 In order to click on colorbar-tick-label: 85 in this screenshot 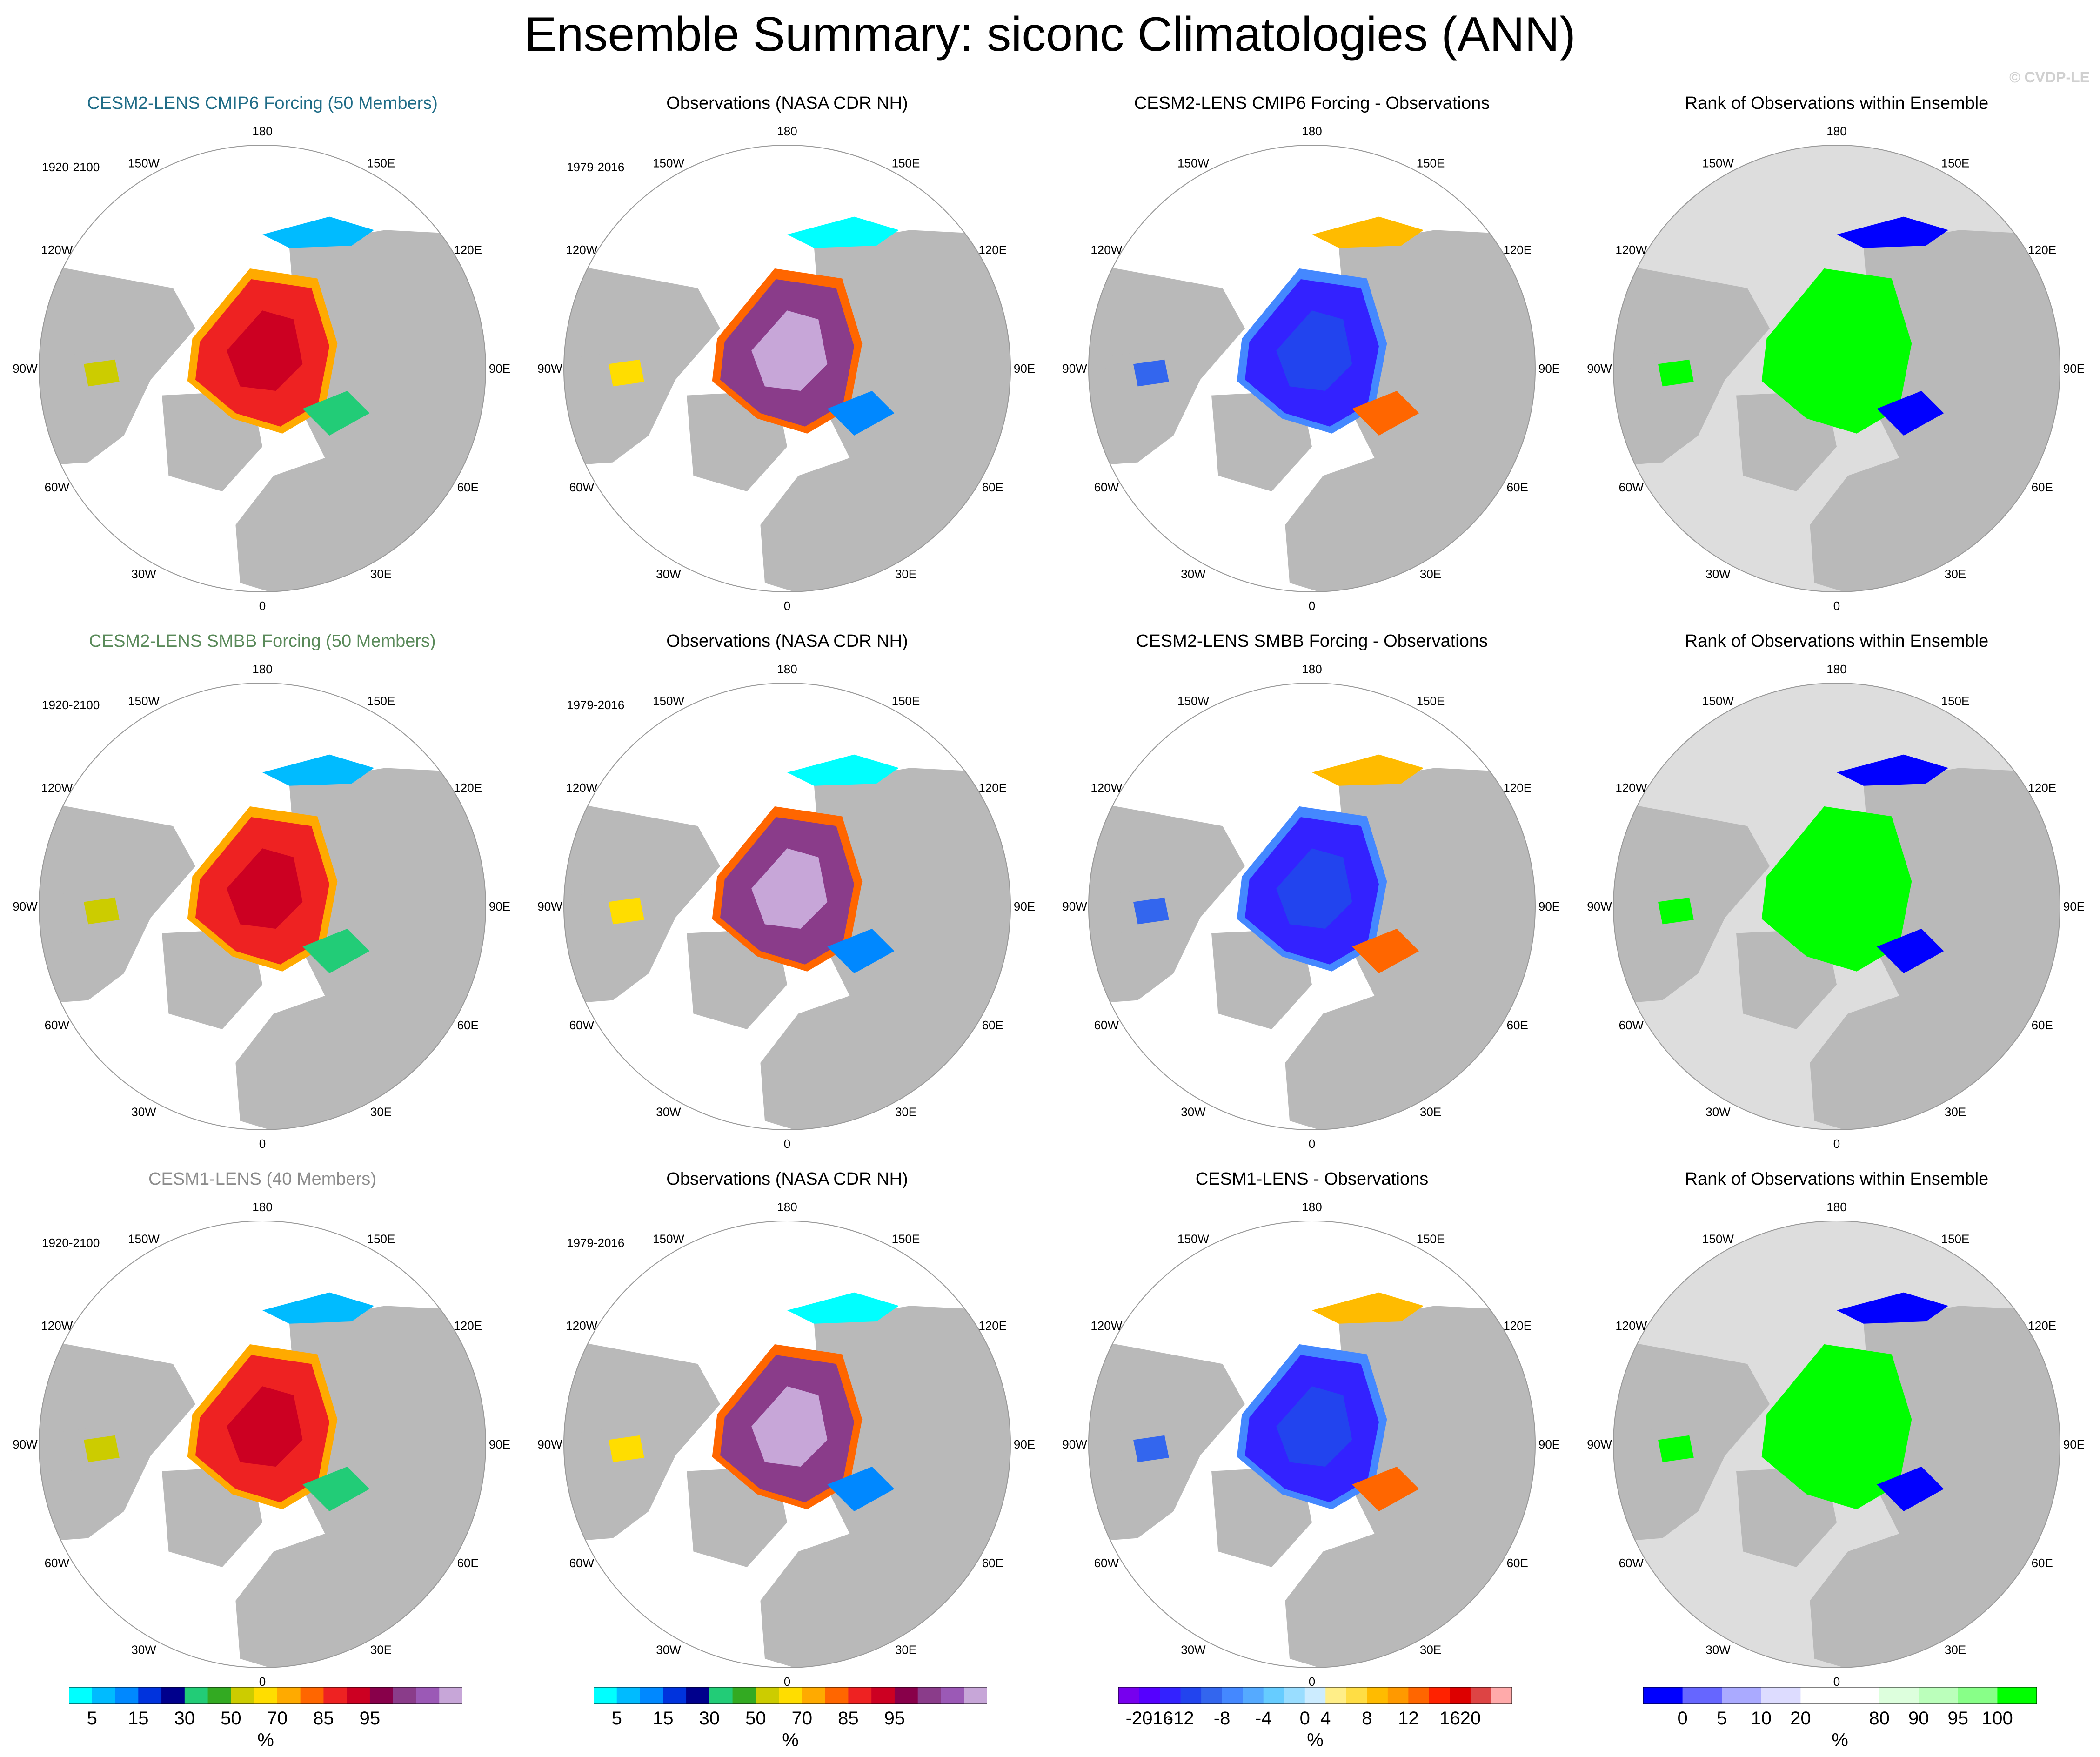, I will do `click(849, 1718)`.